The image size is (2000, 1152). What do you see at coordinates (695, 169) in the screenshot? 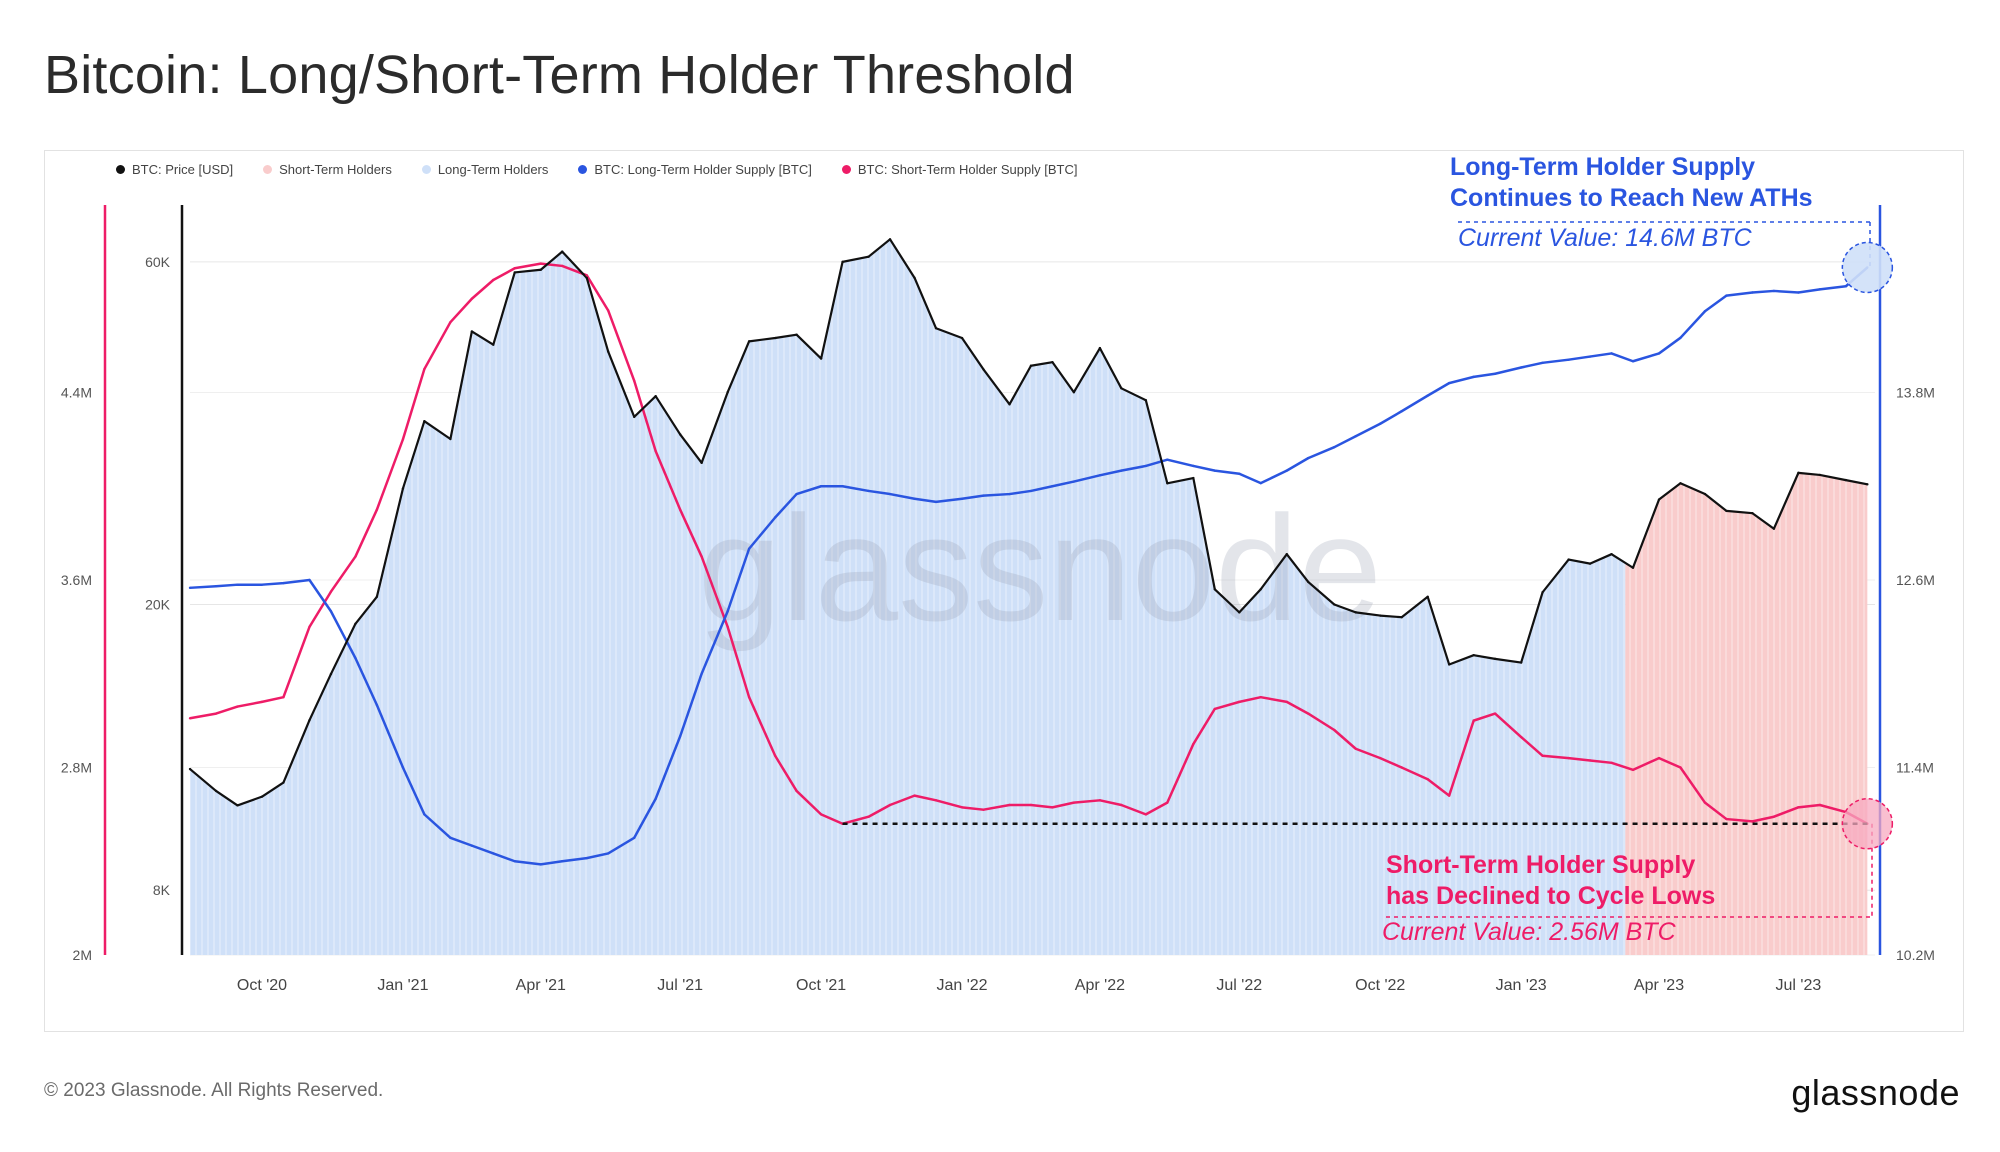
I see `legend-item-lth-supply: BTC: Long-Term Holder Supply [BTC]` at bounding box center [695, 169].